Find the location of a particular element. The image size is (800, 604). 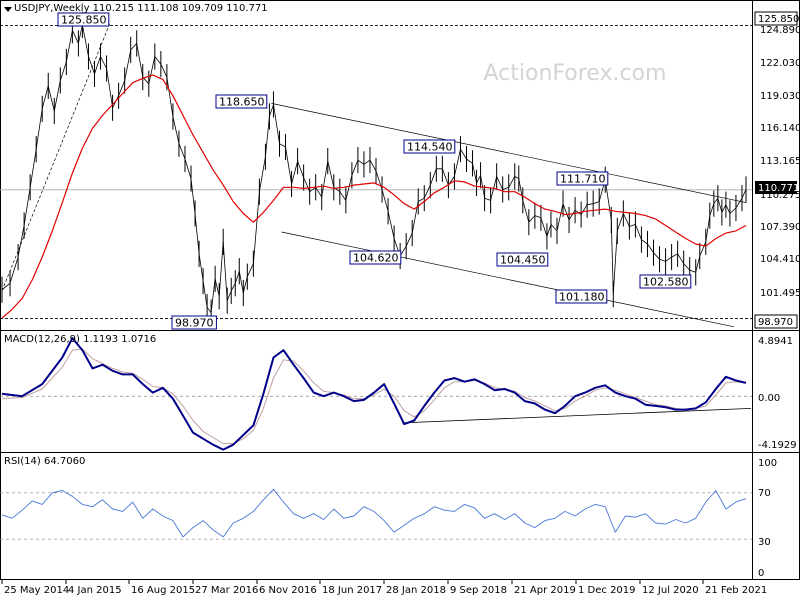

date-tick-label: 21 Apr 2019 is located at coordinates (545, 590).